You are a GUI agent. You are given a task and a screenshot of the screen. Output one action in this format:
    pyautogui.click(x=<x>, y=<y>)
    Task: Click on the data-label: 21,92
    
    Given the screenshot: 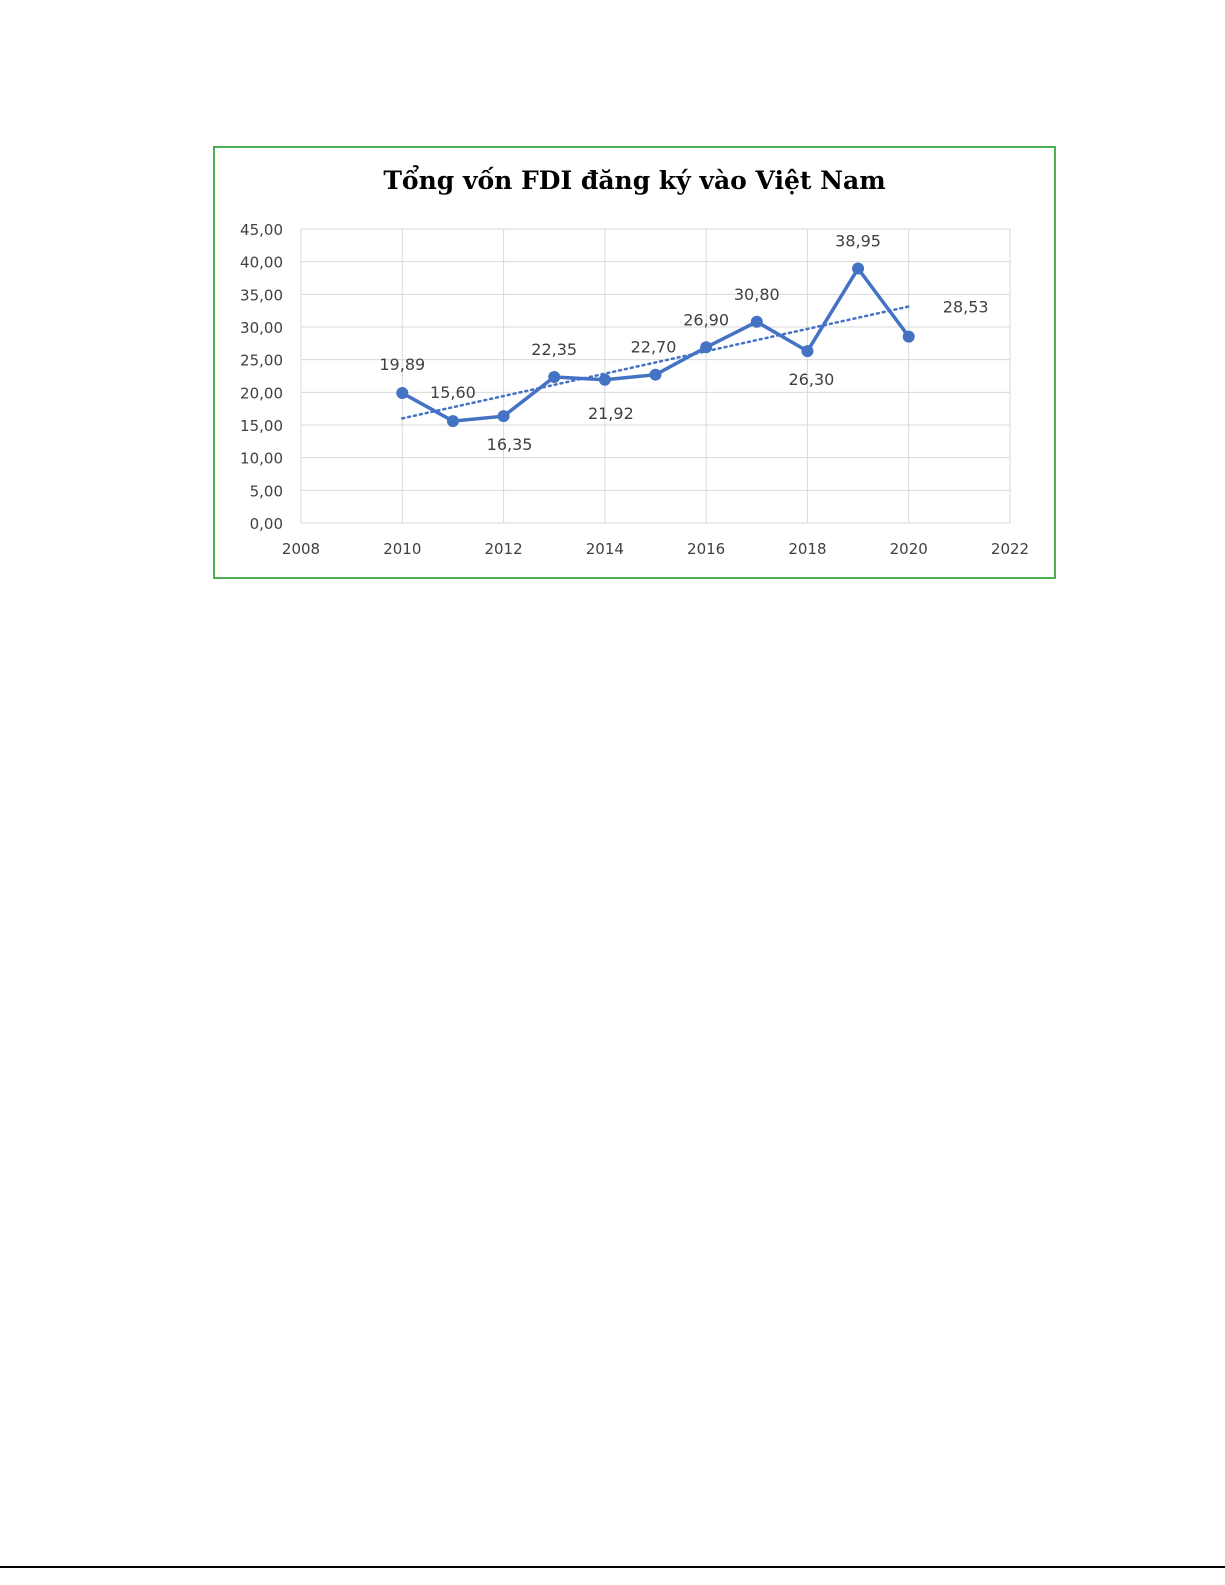 What is the action you would take?
    pyautogui.click(x=611, y=413)
    